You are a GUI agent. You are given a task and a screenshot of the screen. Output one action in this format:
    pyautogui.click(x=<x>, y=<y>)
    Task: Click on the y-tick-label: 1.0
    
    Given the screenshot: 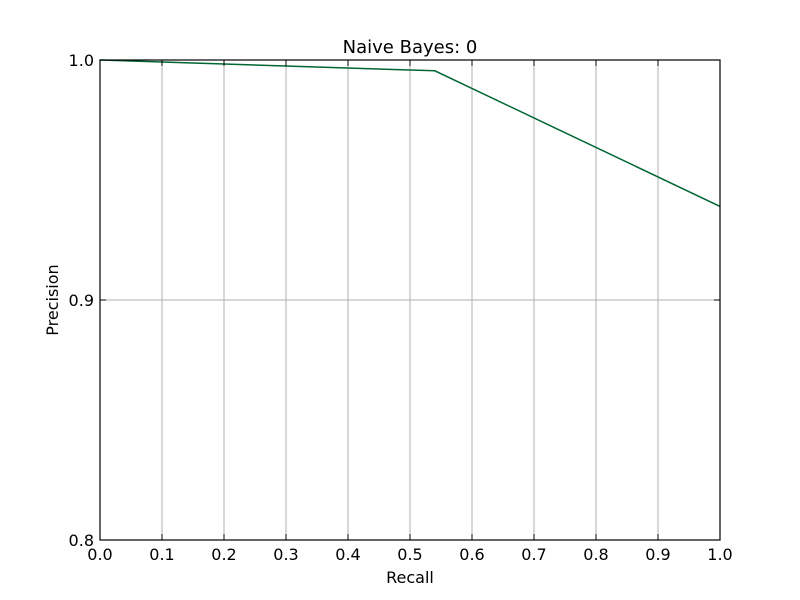 What is the action you would take?
    pyautogui.click(x=81, y=60)
    